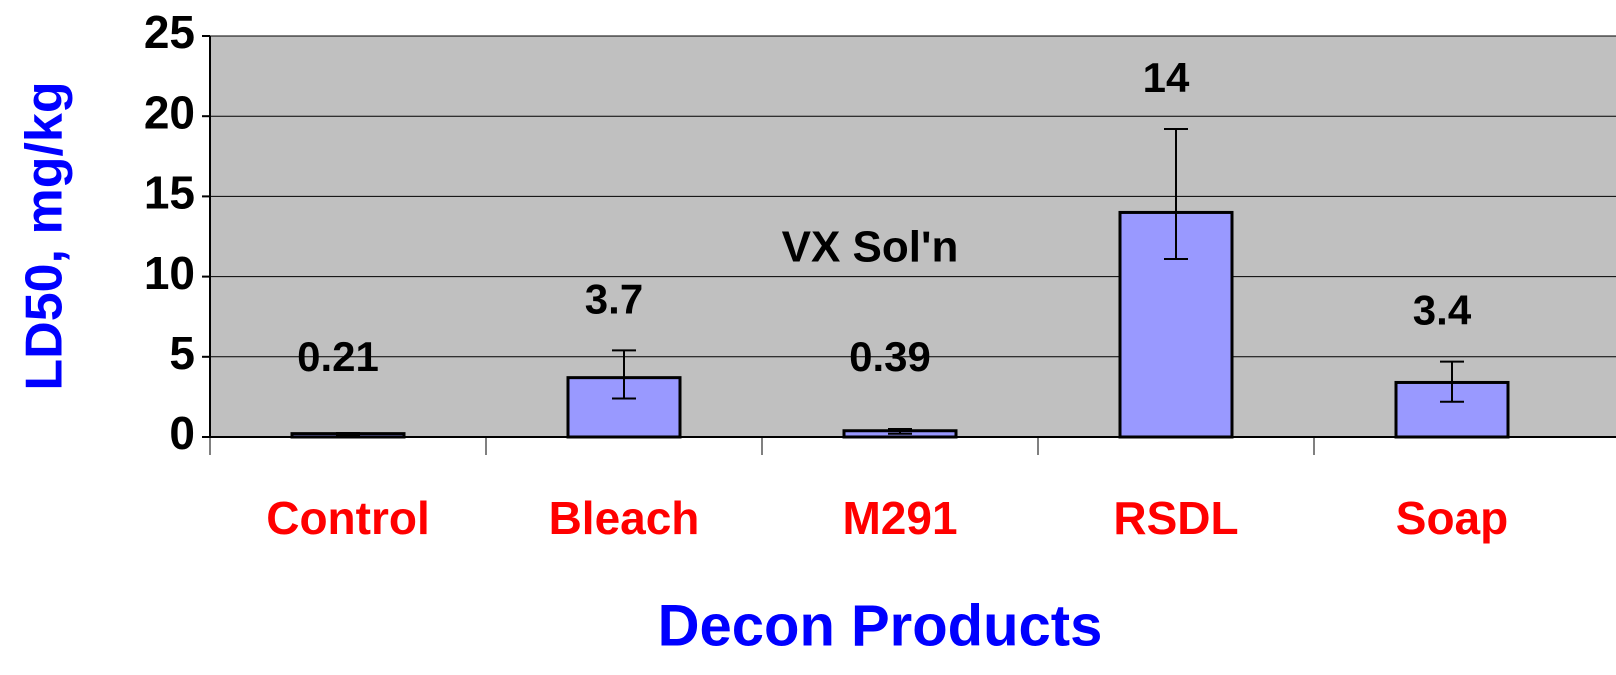  Describe the element at coordinates (1175, 518) in the screenshot. I see `x-tick-label: RSDL` at that location.